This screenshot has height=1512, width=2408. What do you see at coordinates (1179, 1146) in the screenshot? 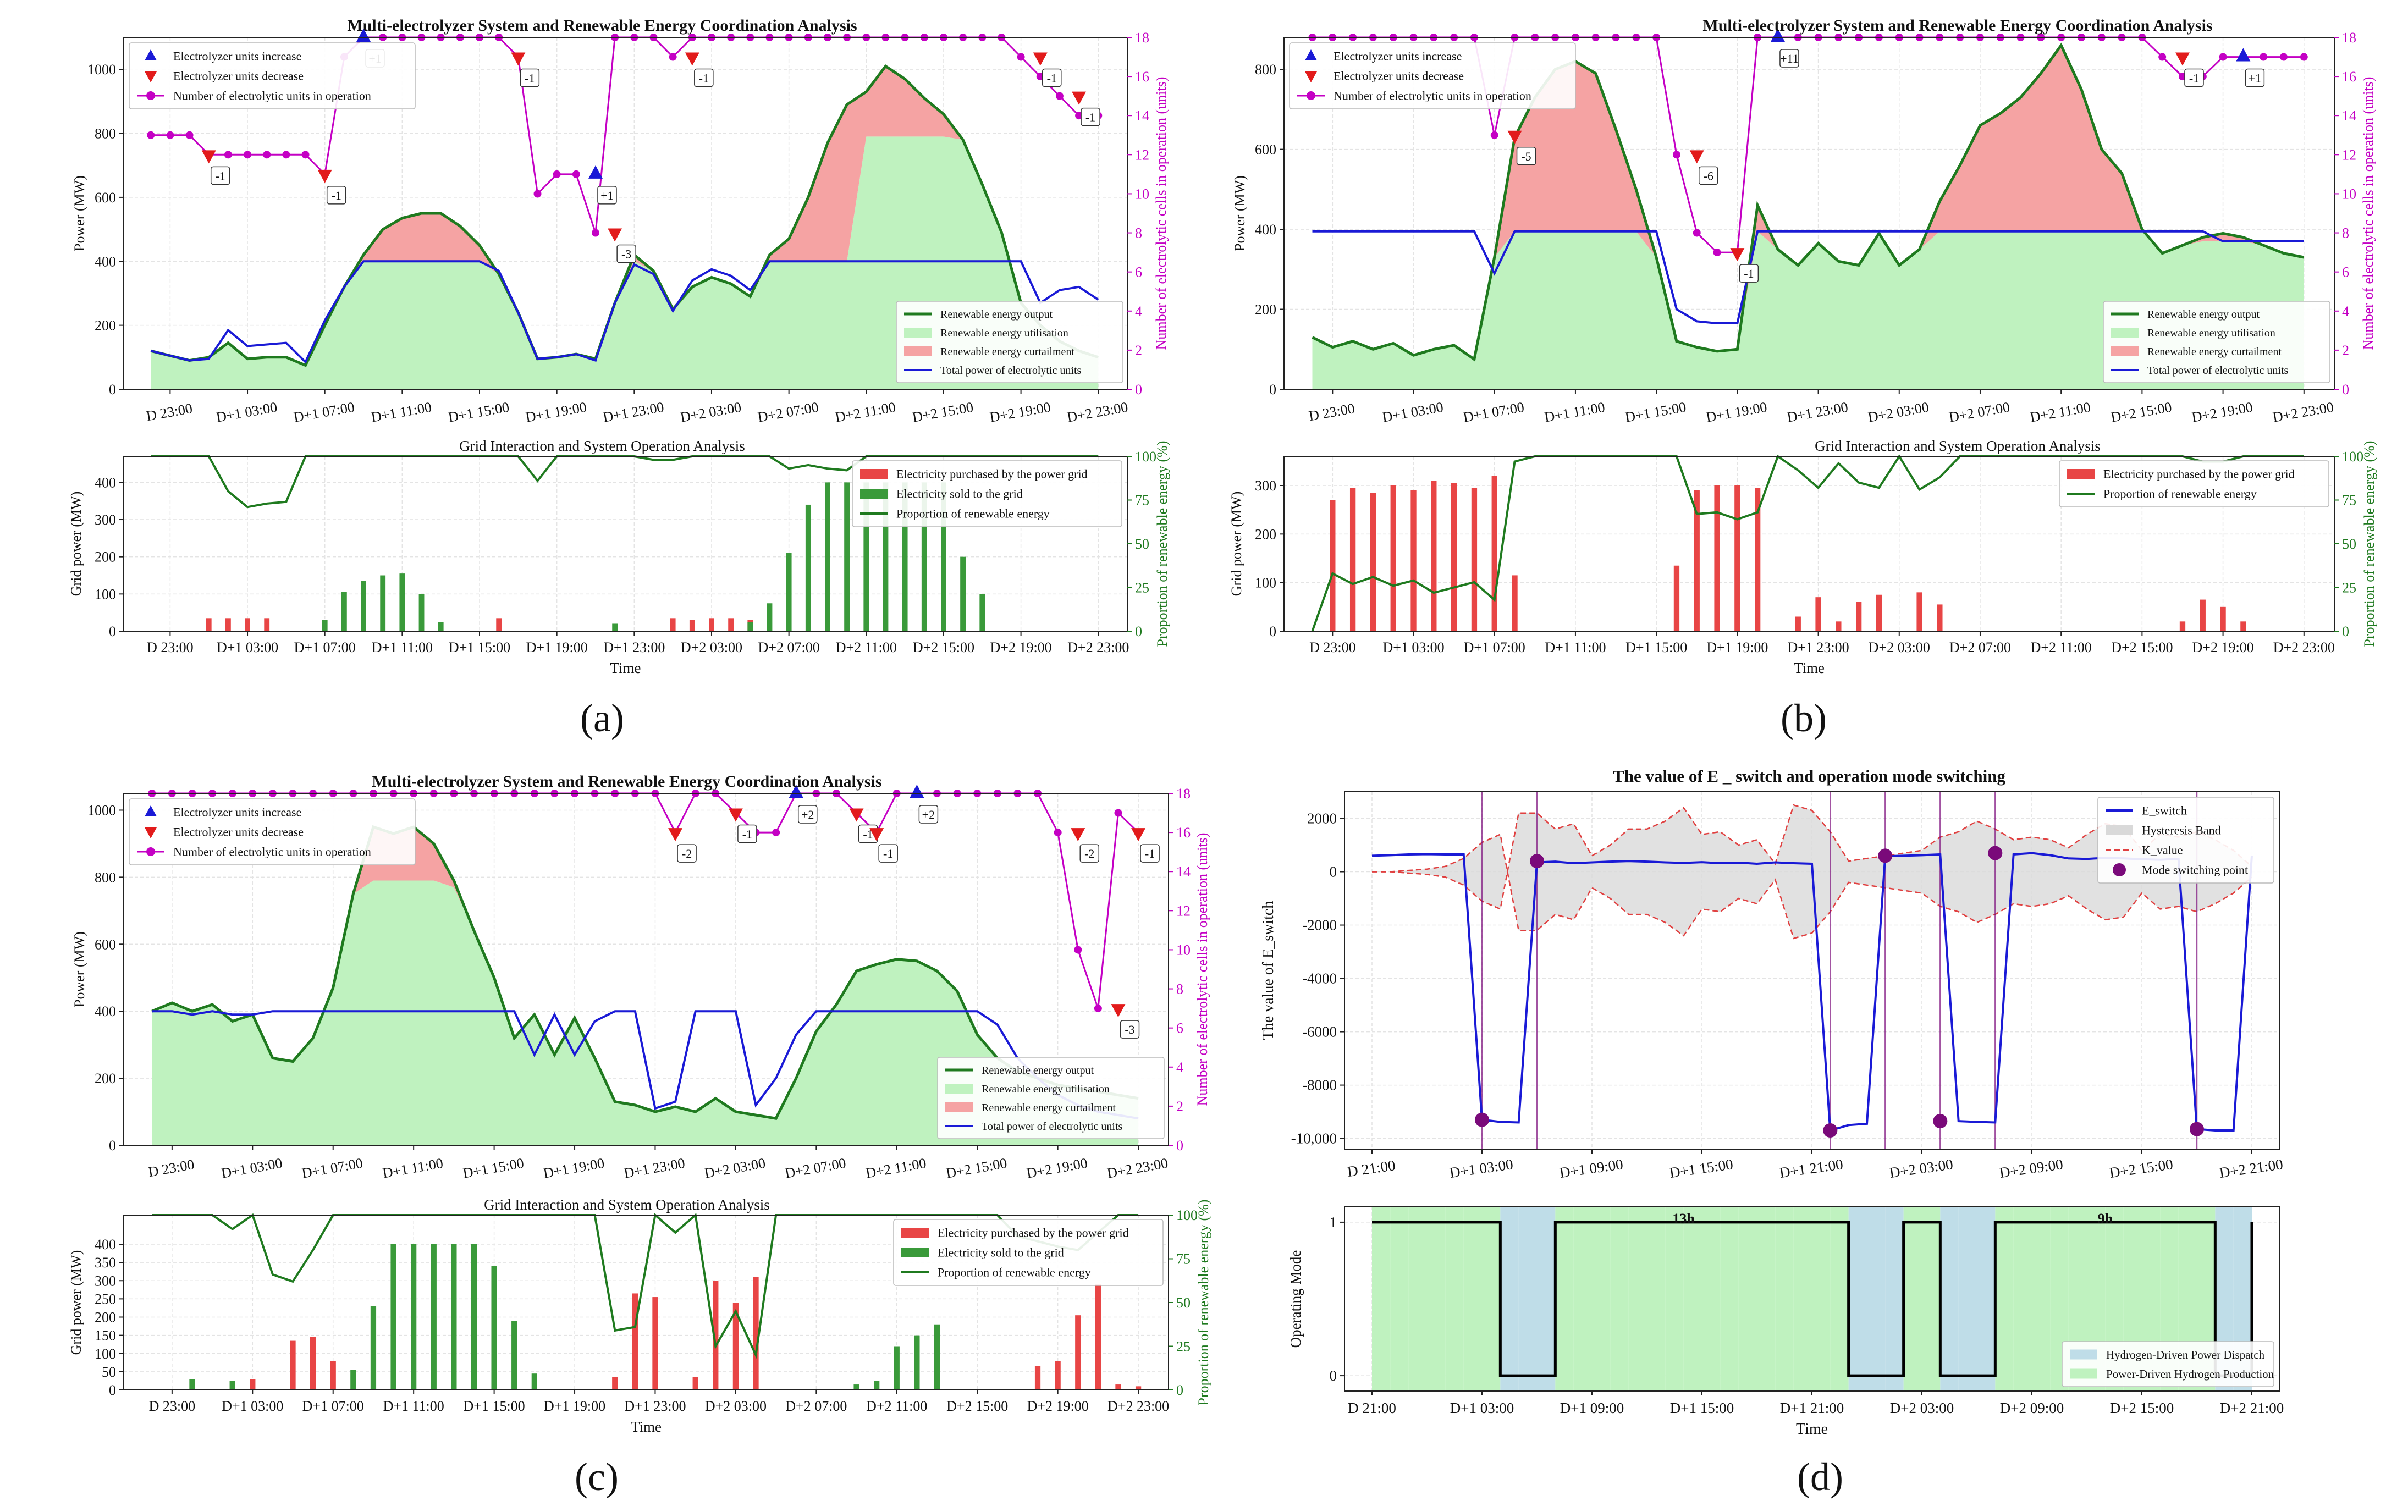
I see `y2-tick-label: 0` at bounding box center [1179, 1146].